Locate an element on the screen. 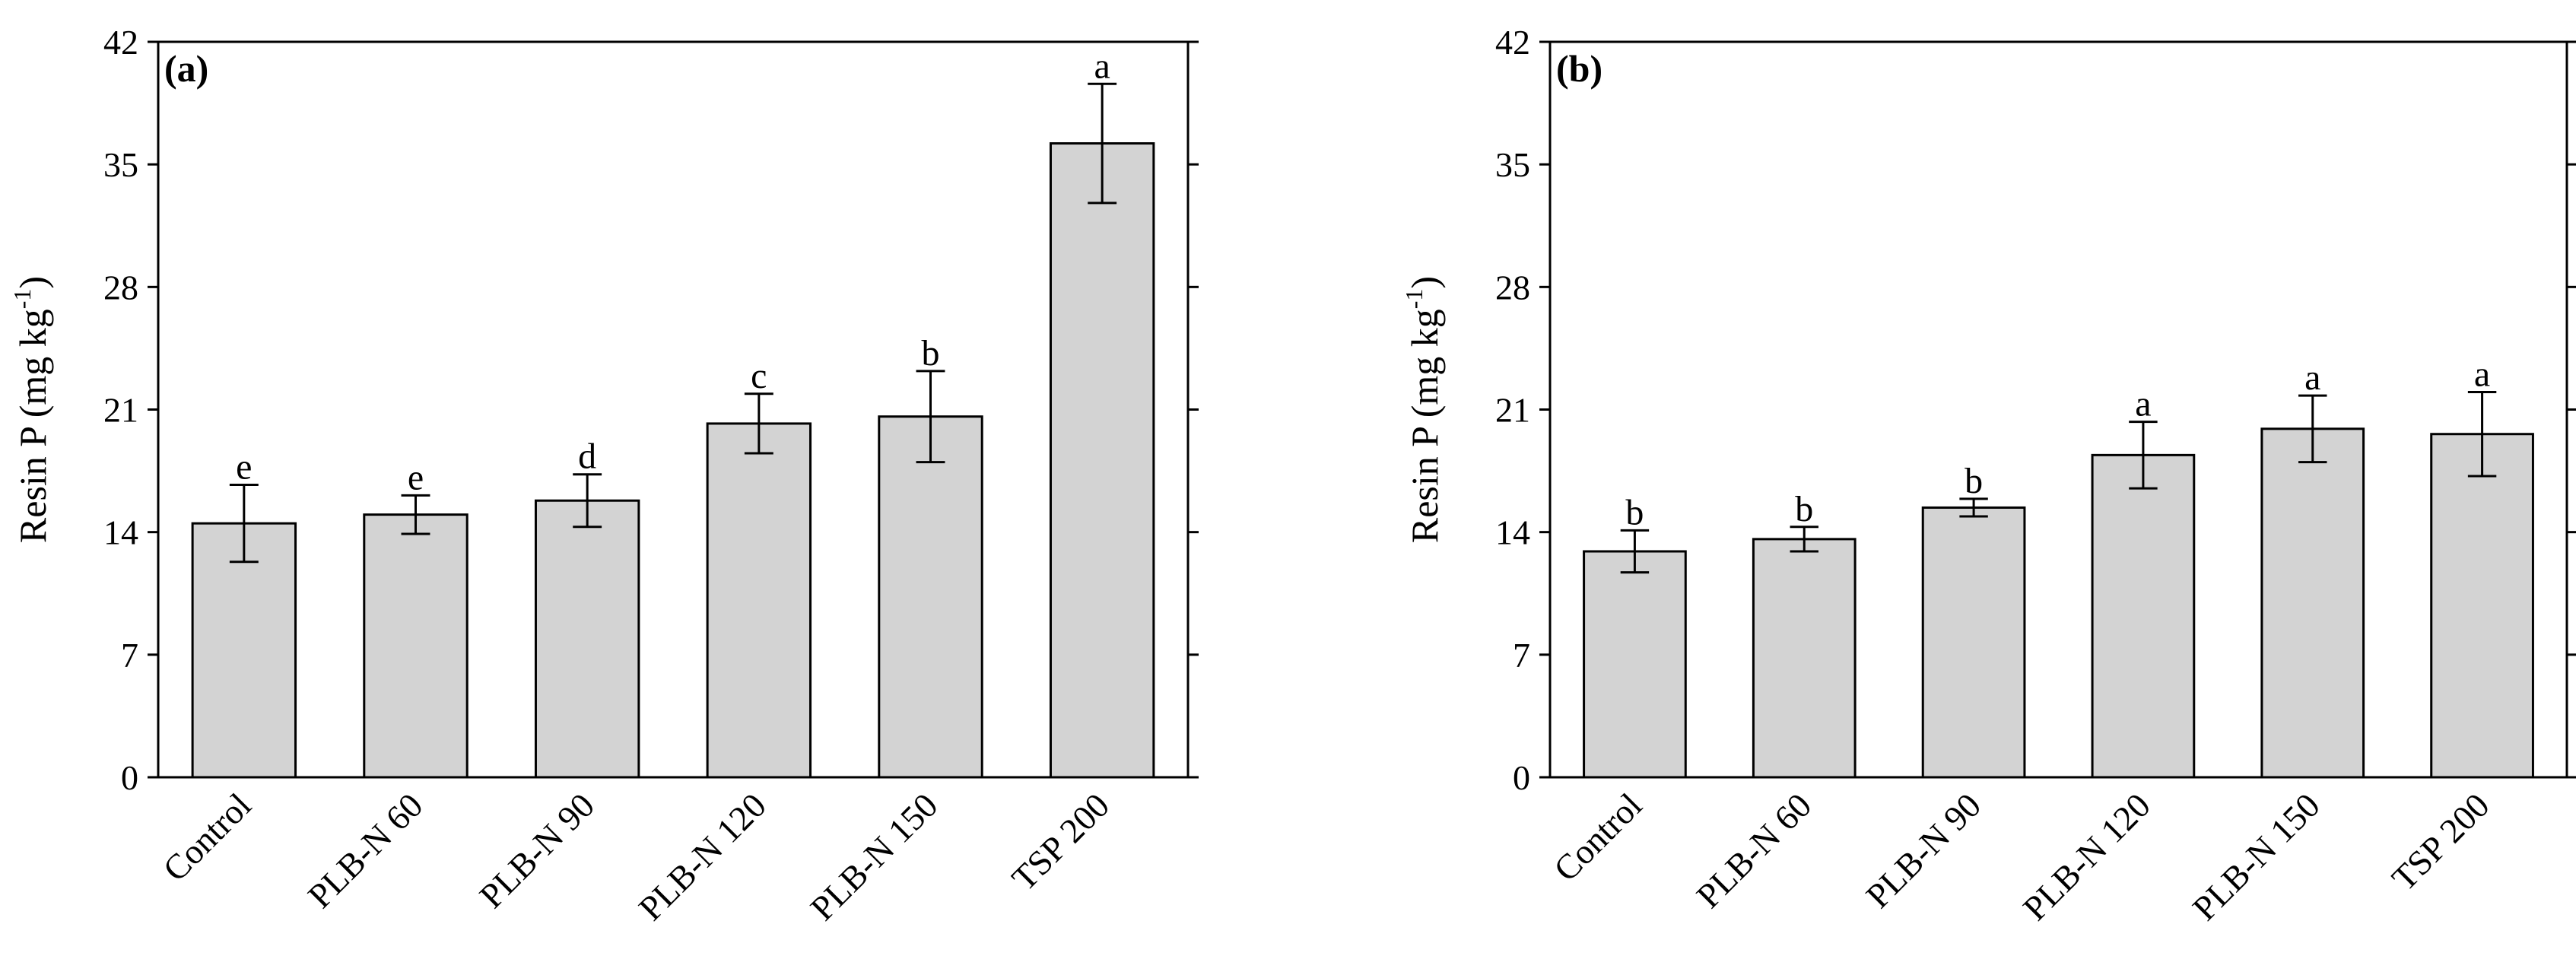 The height and width of the screenshot is (975, 2576). panel-label: (b) is located at coordinates (1579, 69).